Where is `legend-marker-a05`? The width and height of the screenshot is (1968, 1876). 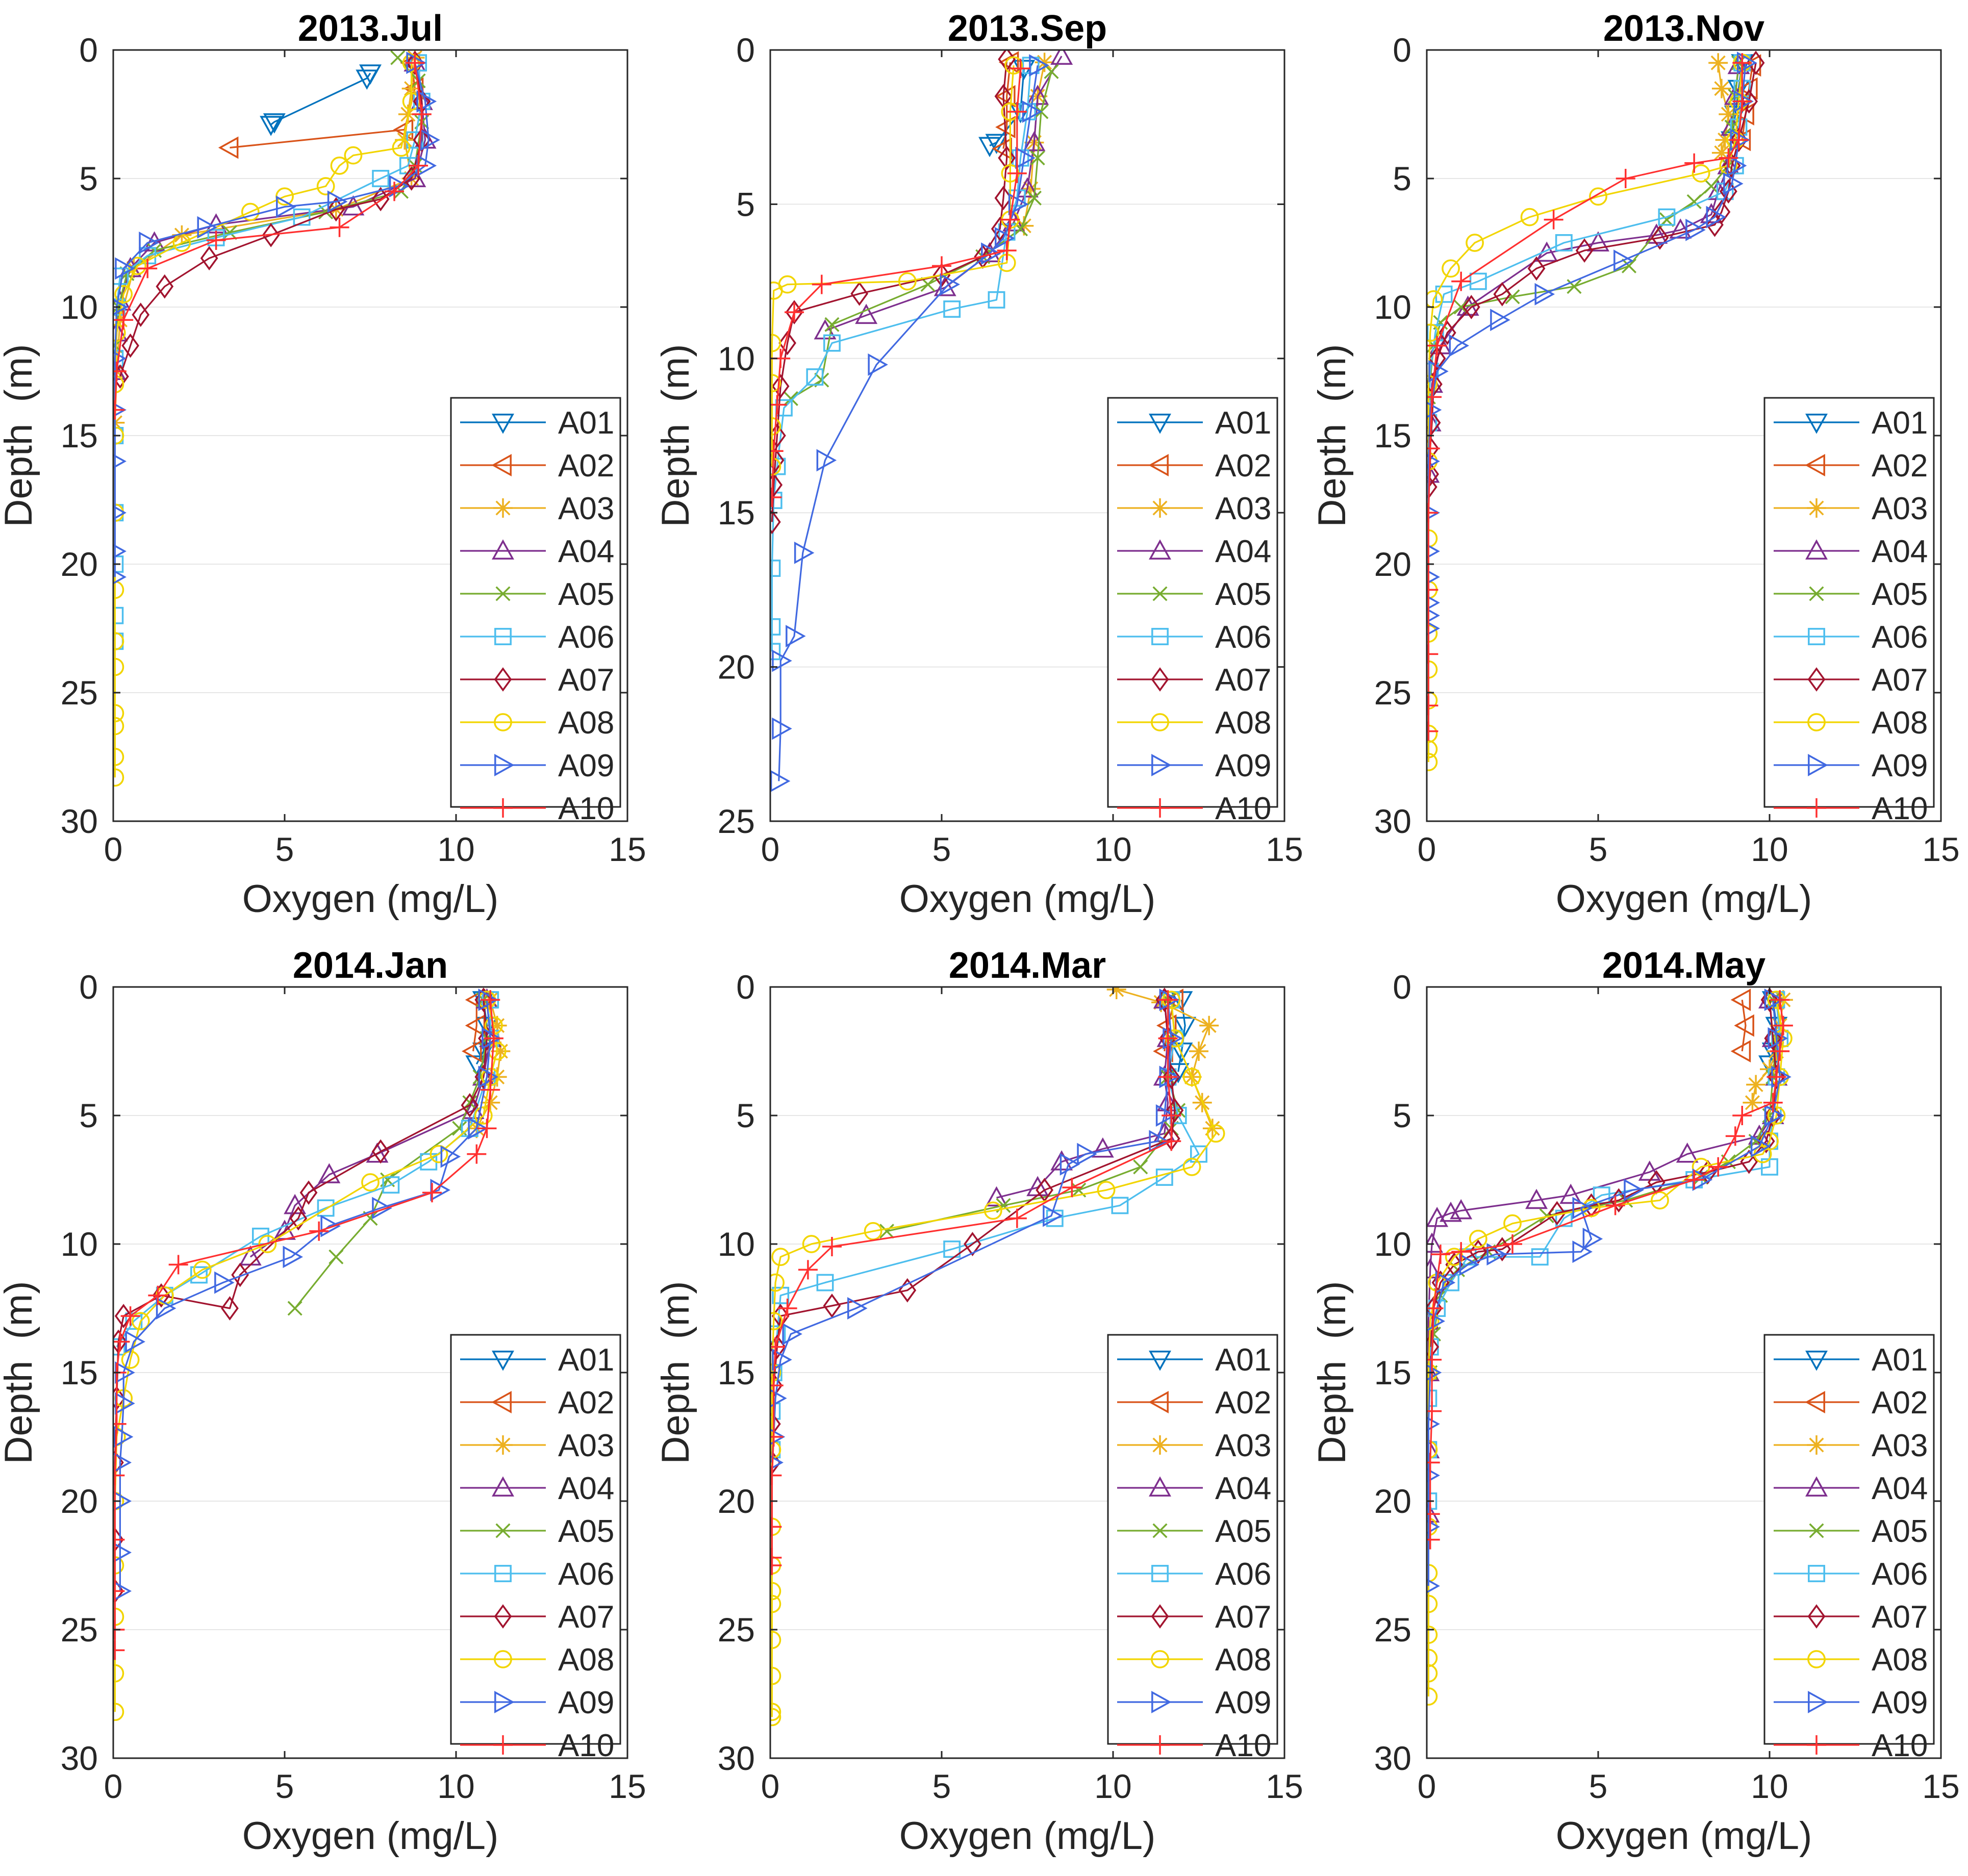
legend-marker-a05 is located at coordinates (1817, 593).